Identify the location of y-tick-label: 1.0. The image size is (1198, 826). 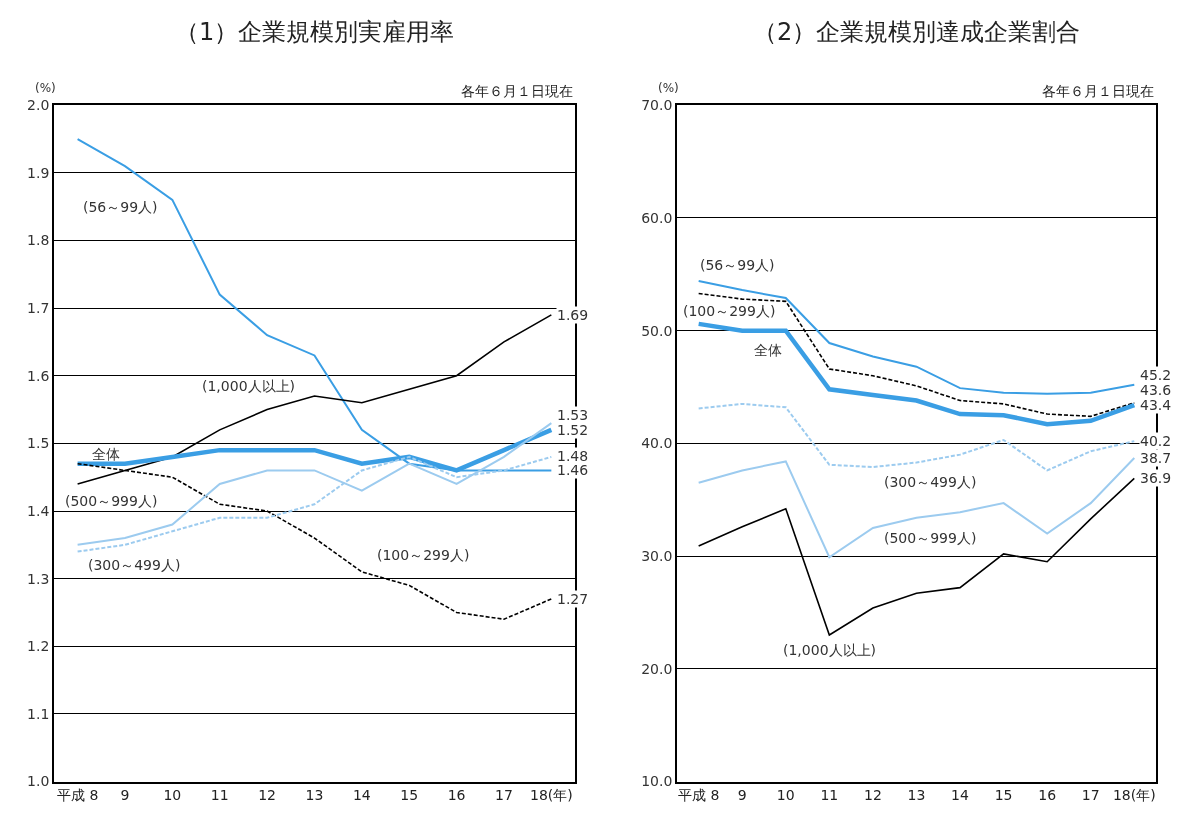
(38, 781).